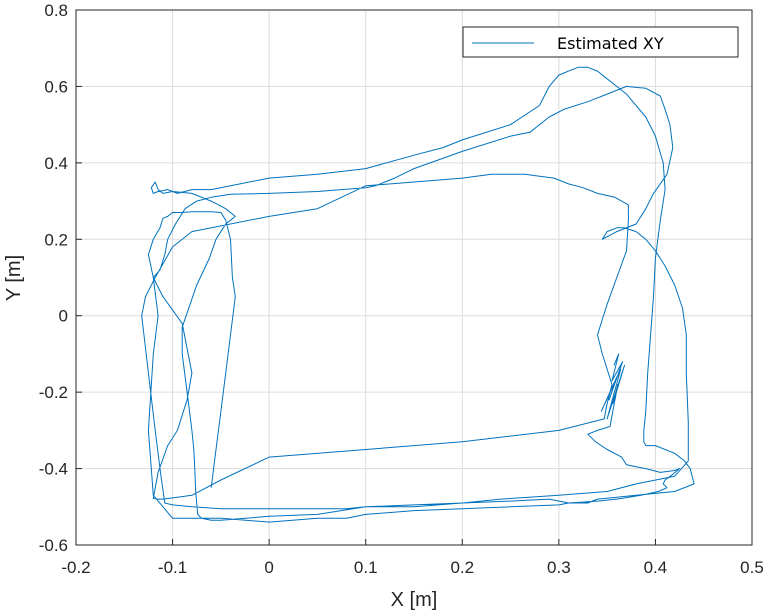 The image size is (770, 612). What do you see at coordinates (56, 239) in the screenshot?
I see `y-tick-label: 0.2` at bounding box center [56, 239].